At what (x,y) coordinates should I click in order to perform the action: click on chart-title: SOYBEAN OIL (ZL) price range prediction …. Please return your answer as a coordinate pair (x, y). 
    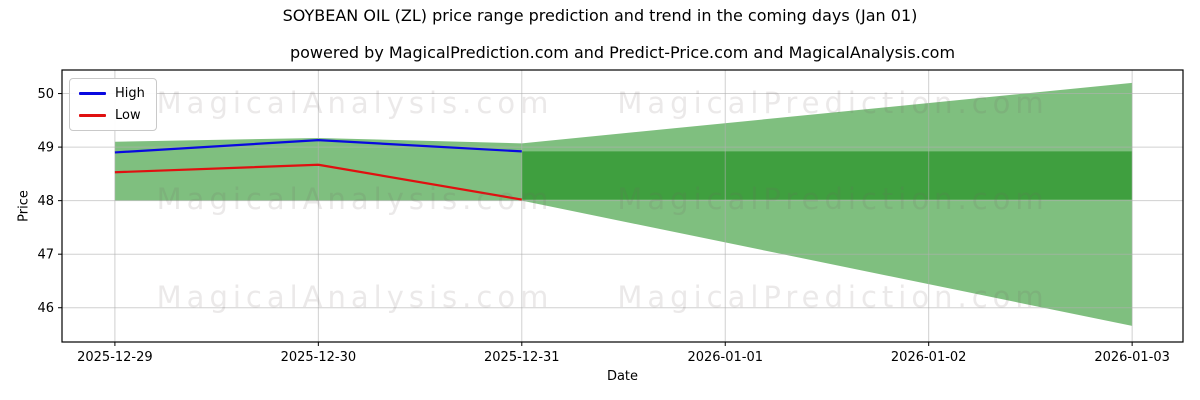
    Looking at the image, I should click on (600, 15).